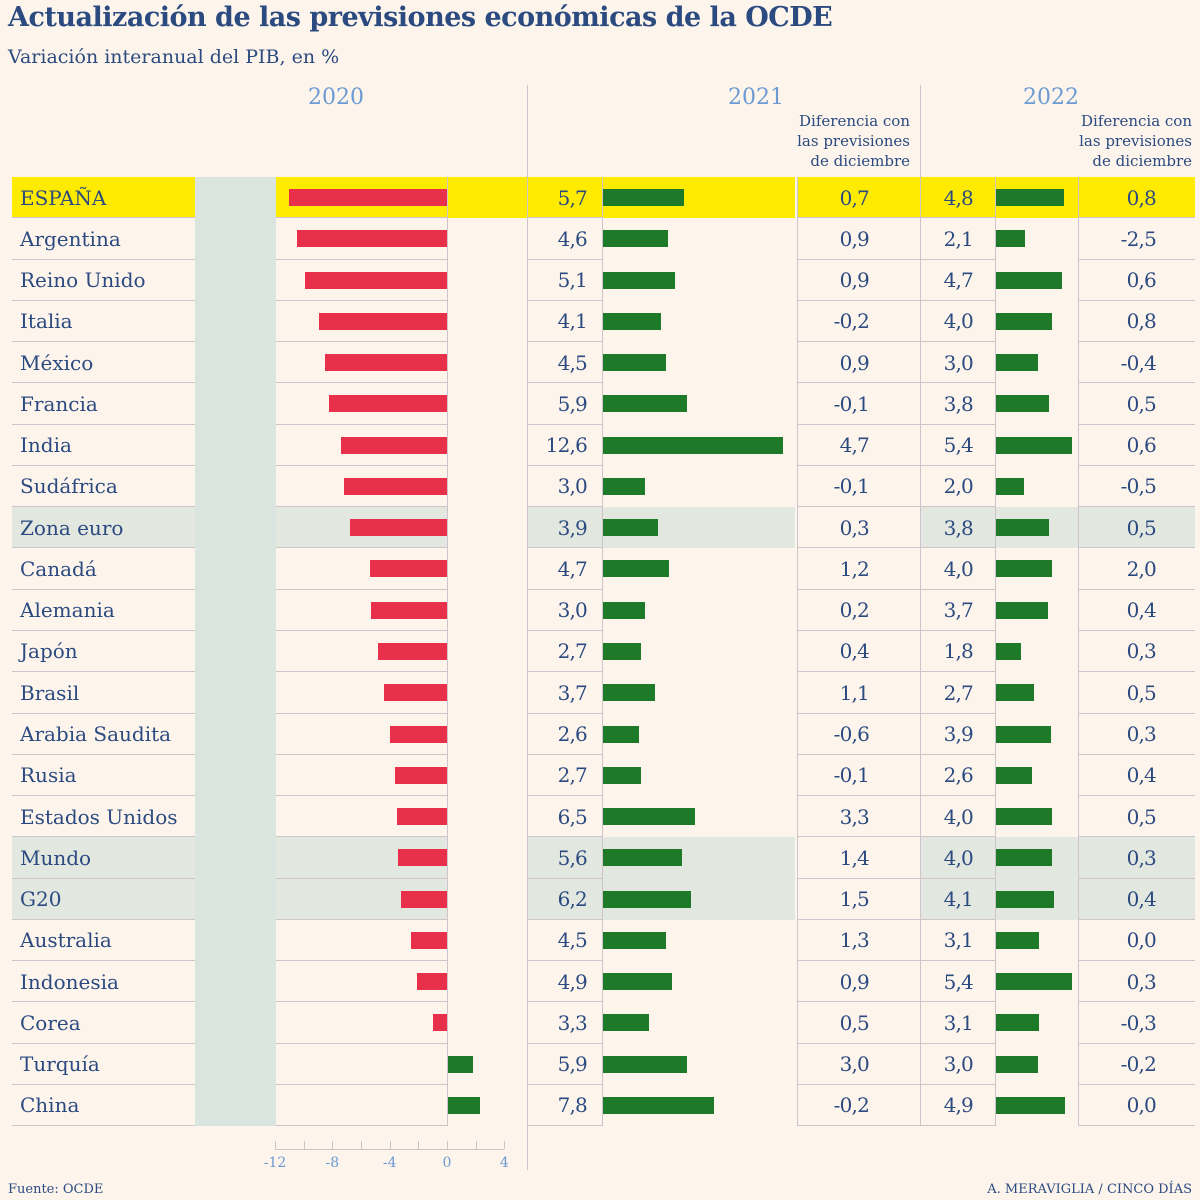 The image size is (1200, 1200). What do you see at coordinates (854, 197) in the screenshot?
I see `diff-2021: 0,7` at bounding box center [854, 197].